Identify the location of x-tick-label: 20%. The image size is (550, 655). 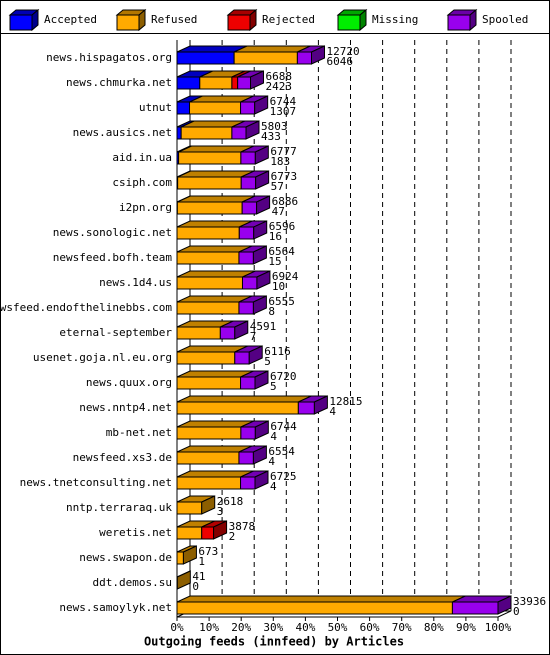
(241, 627).